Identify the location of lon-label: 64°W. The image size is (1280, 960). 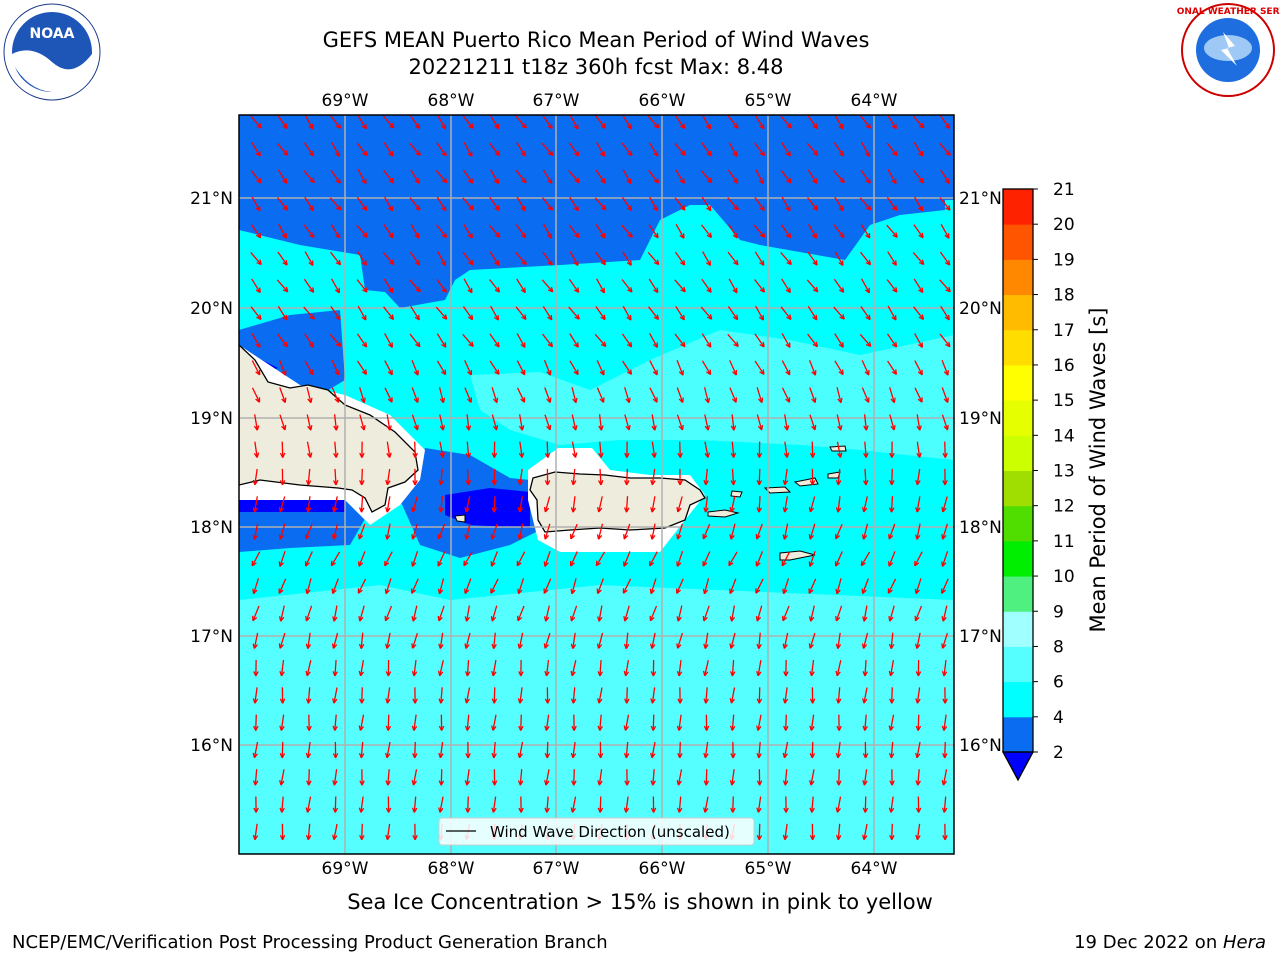
(874, 101).